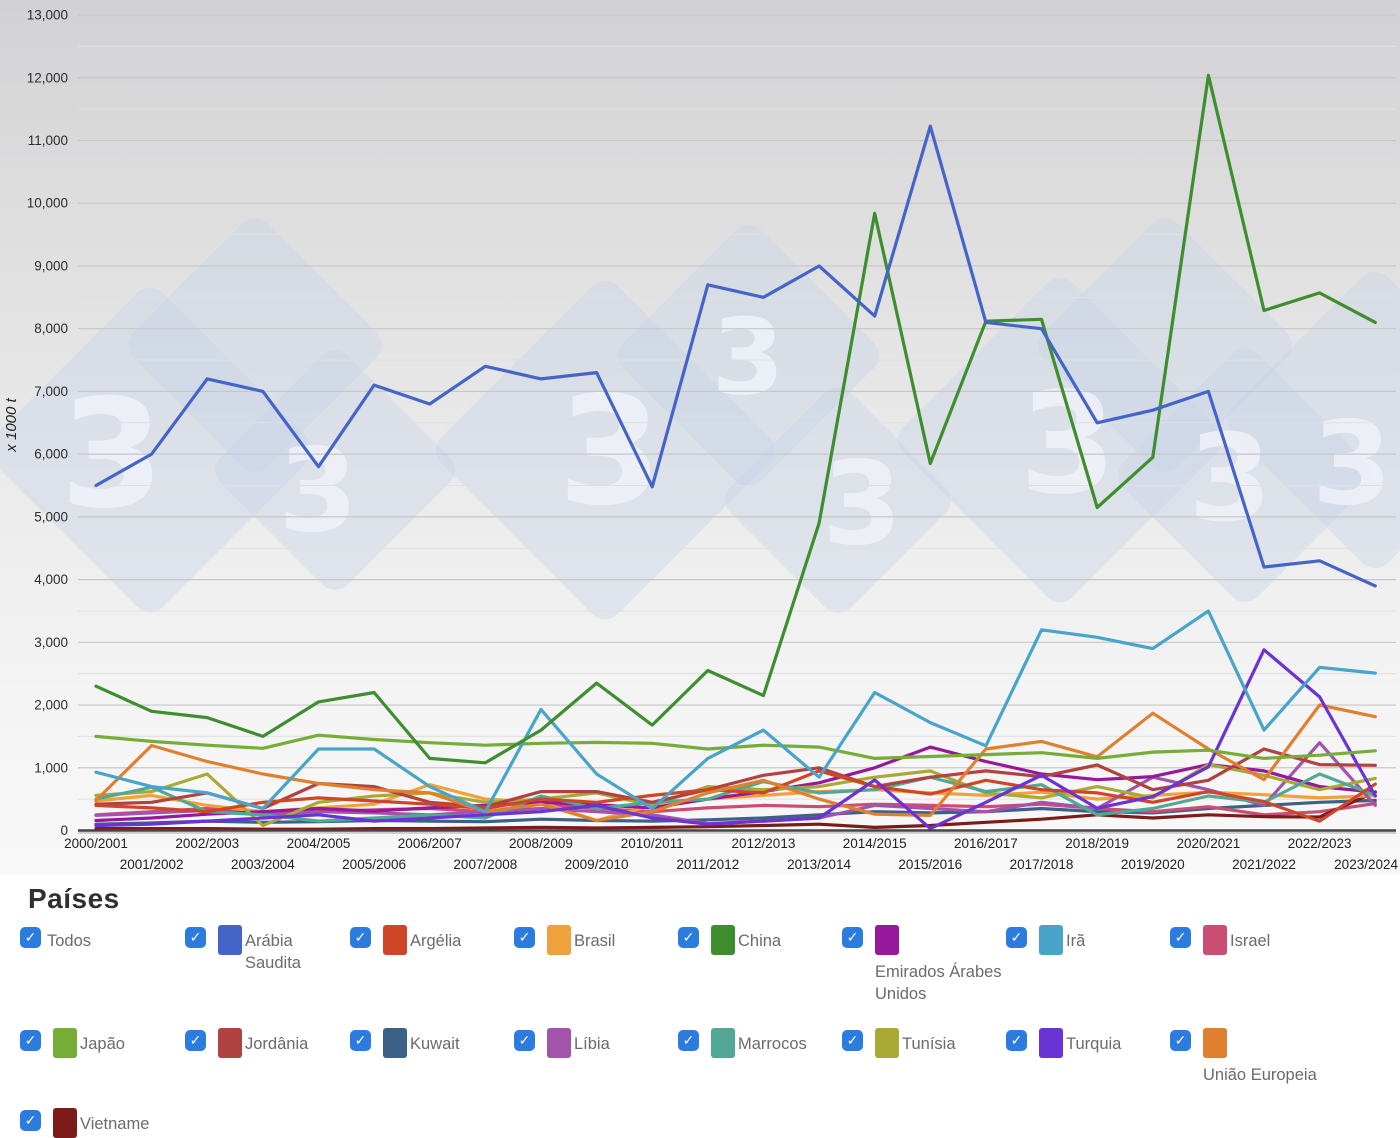 The width and height of the screenshot is (1400, 1138). I want to click on series-line-uniao-europeia, so click(735, 763).